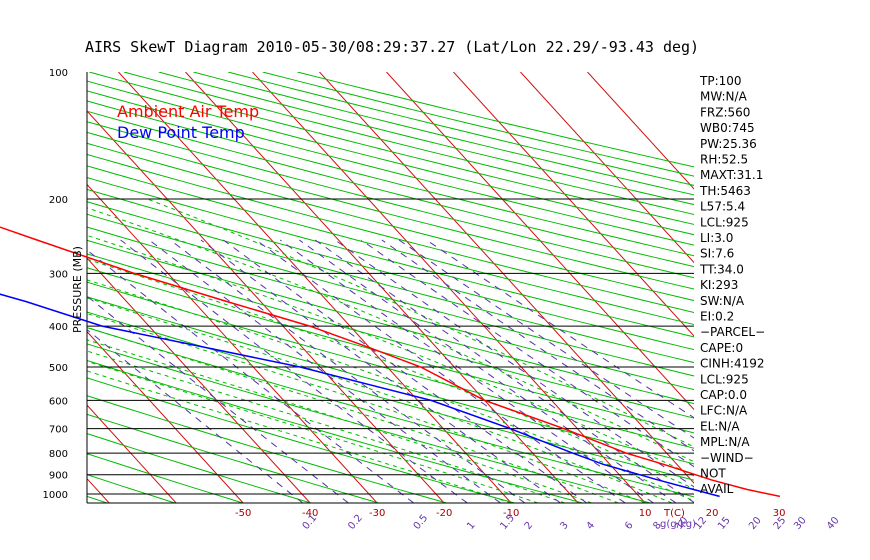  I want to click on stat-item: TT:34.0, so click(721, 269).